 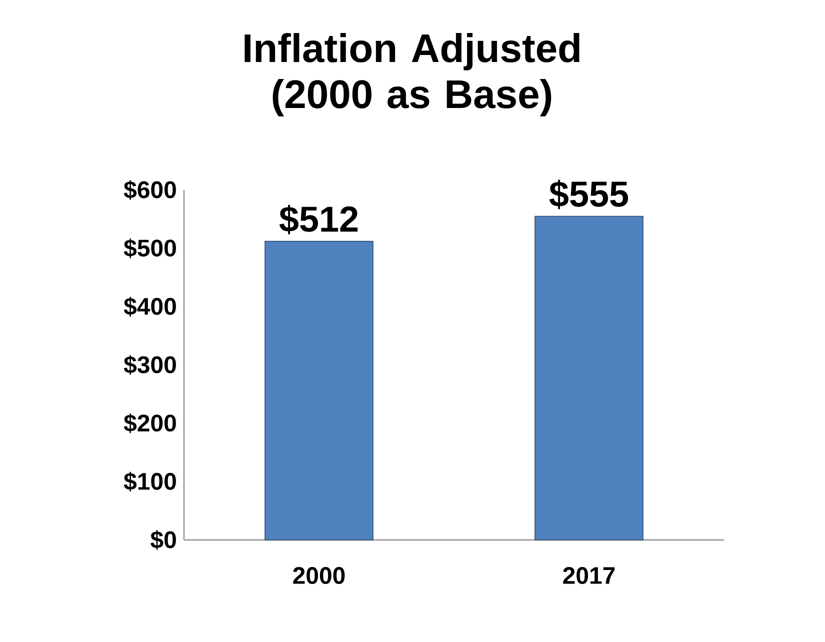 I want to click on y-tick-label: $400, so click(x=150, y=306).